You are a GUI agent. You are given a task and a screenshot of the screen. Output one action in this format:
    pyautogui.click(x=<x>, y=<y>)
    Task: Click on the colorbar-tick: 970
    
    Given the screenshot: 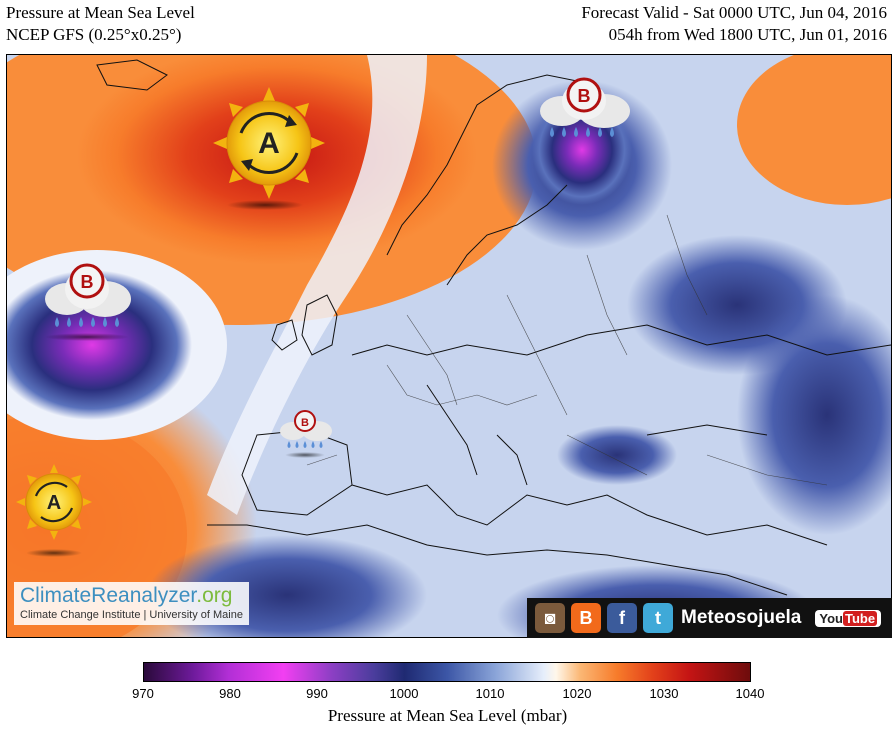 What is the action you would take?
    pyautogui.click(x=143, y=693)
    